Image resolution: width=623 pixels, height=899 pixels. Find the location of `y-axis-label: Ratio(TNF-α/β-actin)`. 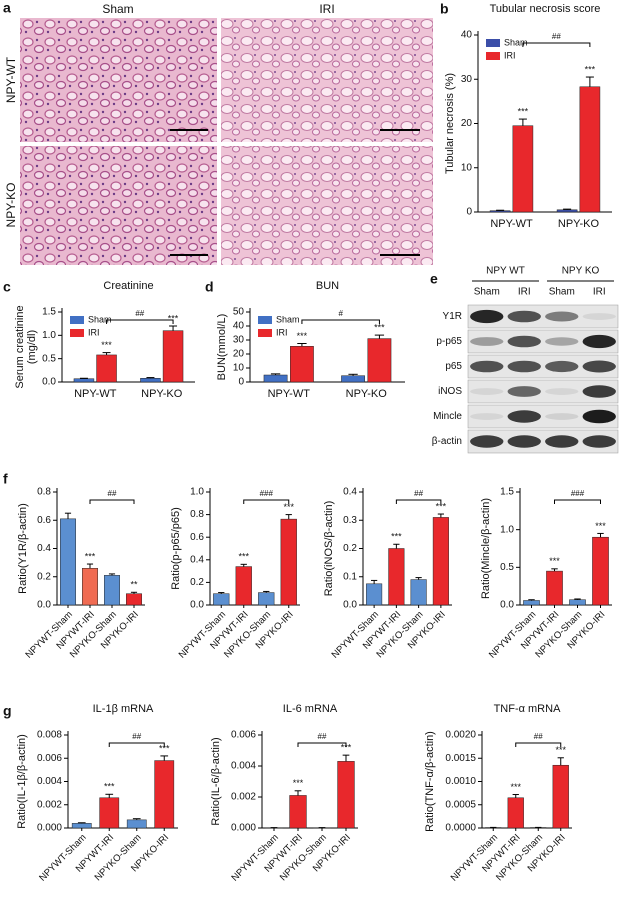

y-axis-label: Ratio(TNF-α/β-actin) is located at coordinates (430, 781).